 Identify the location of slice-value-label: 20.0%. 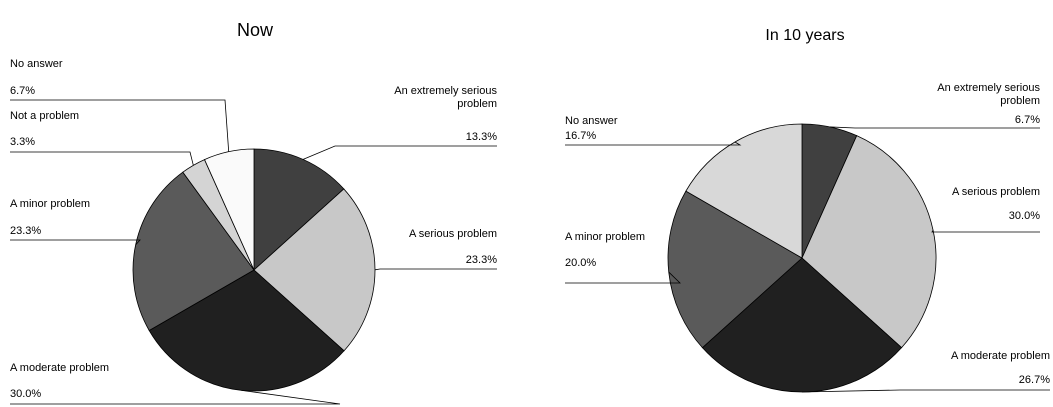
(581, 263).